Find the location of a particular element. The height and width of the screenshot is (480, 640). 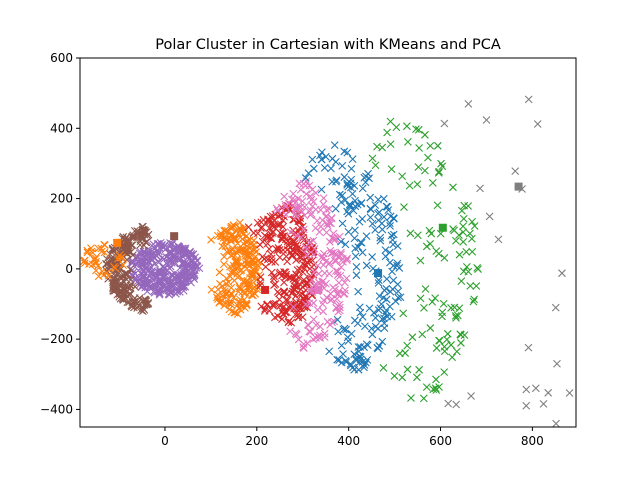

centroid-marker is located at coordinates (174, 236).